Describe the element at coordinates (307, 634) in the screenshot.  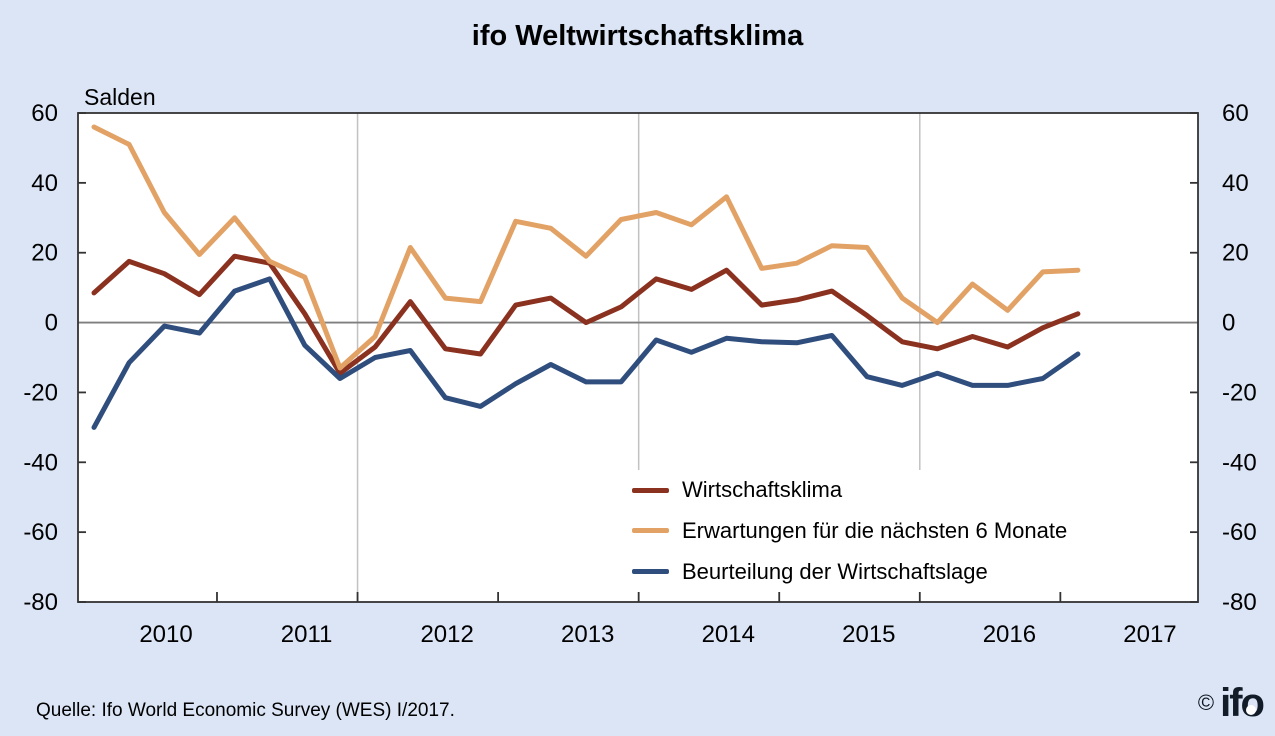
I see `x-axis-year-label: 2011` at that location.